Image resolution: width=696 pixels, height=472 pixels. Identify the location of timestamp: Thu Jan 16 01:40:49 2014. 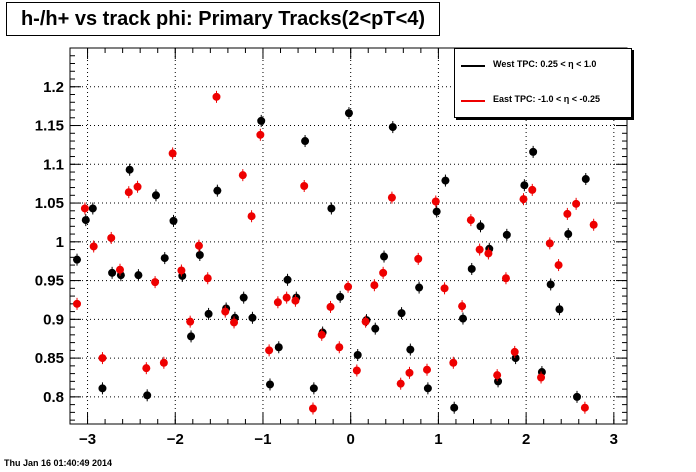
(58, 463).